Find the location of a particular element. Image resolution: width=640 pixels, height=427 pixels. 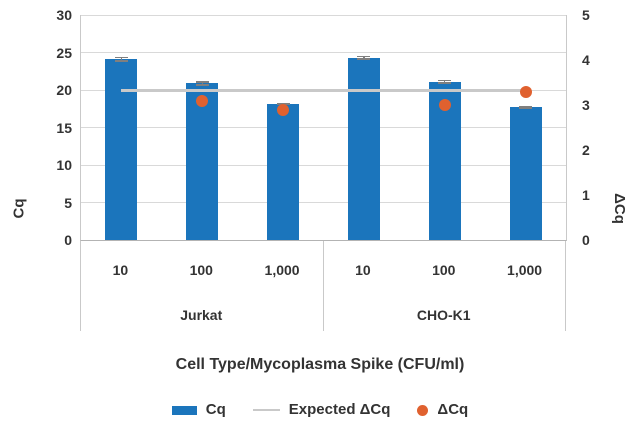

left-axis-tick: 25 is located at coordinates (64, 52).